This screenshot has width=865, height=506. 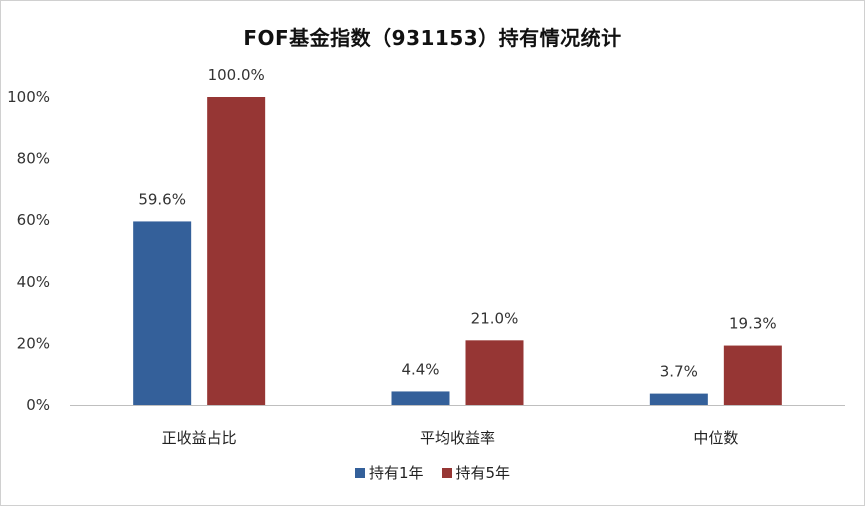 What do you see at coordinates (432, 472) in the screenshot?
I see `legend: 持有1年 持有5年` at bounding box center [432, 472].